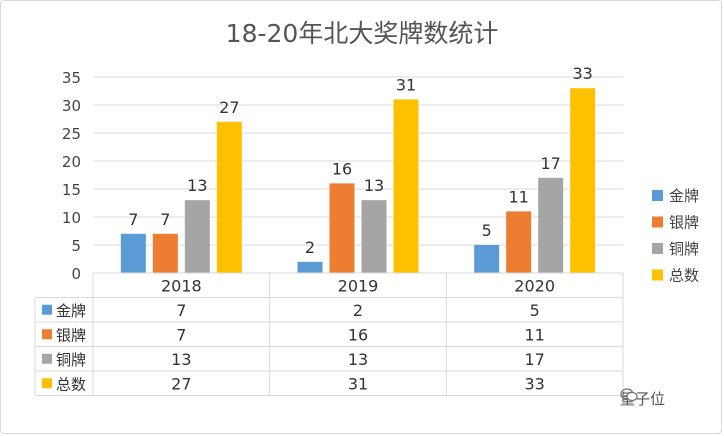 This screenshot has width=724, height=436. Describe the element at coordinates (534, 285) in the screenshot. I see `x-tick-label: 2020` at that location.